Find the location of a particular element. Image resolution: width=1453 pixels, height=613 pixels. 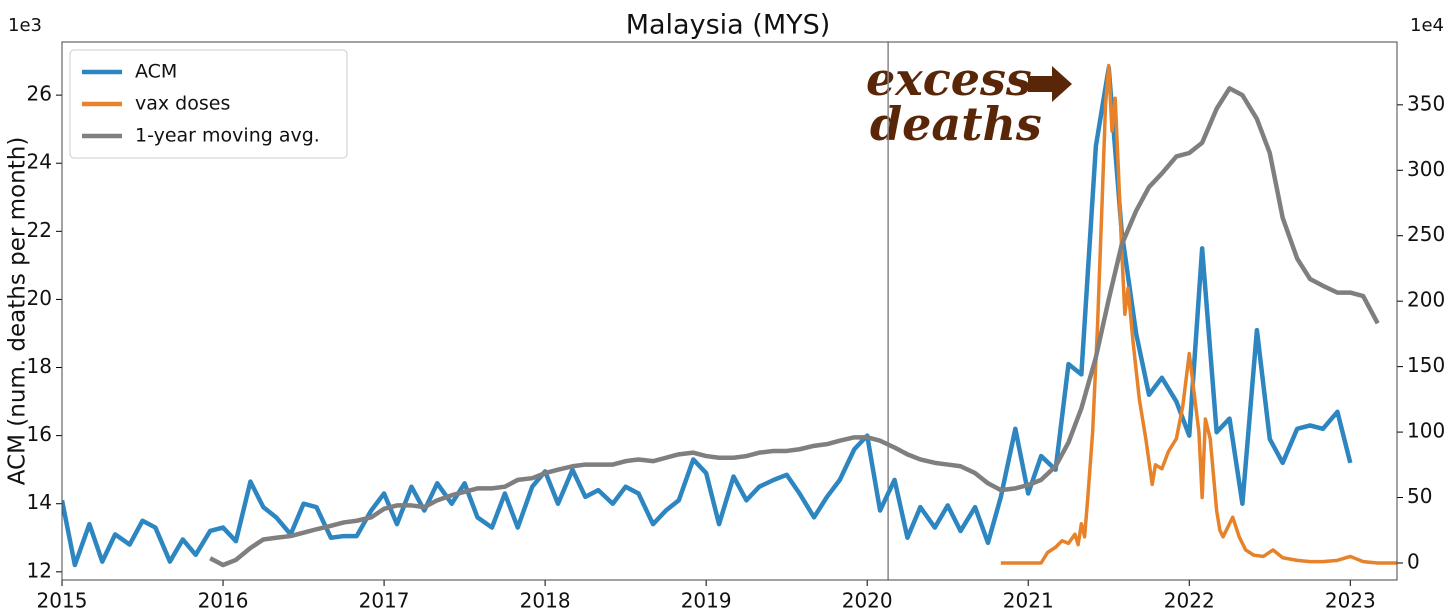

y-axis-label: ACM (num. deaths per month) is located at coordinates (18, 311).